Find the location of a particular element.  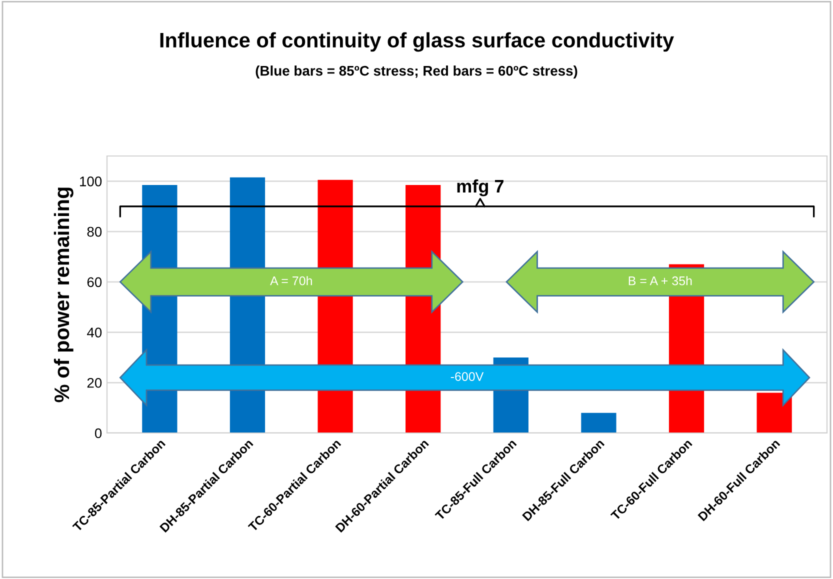

y-tick-label: 0 is located at coordinates (98, 433).